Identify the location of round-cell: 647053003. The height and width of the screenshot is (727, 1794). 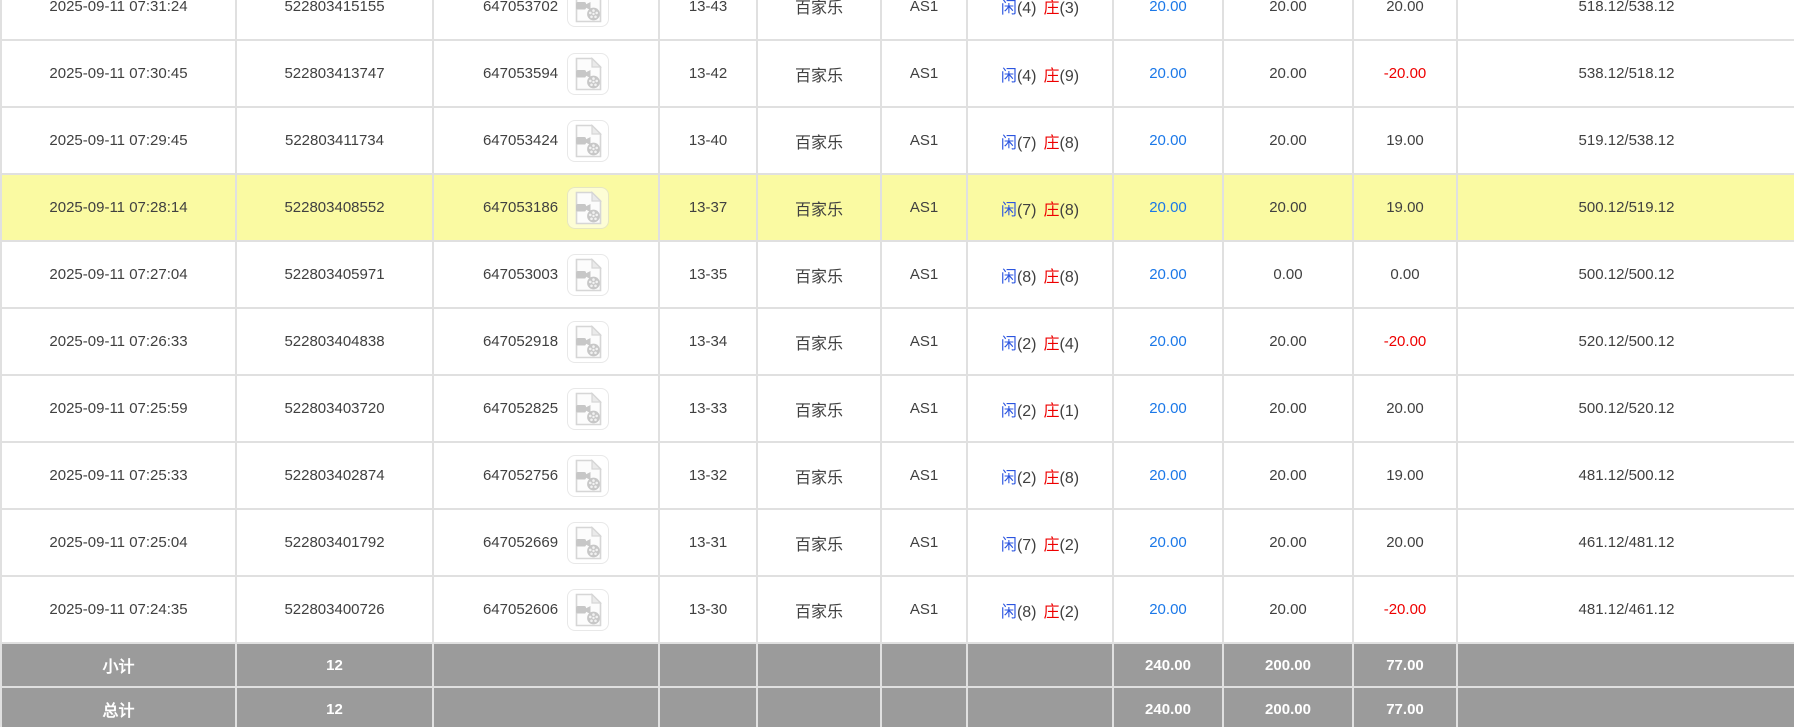
(546, 275).